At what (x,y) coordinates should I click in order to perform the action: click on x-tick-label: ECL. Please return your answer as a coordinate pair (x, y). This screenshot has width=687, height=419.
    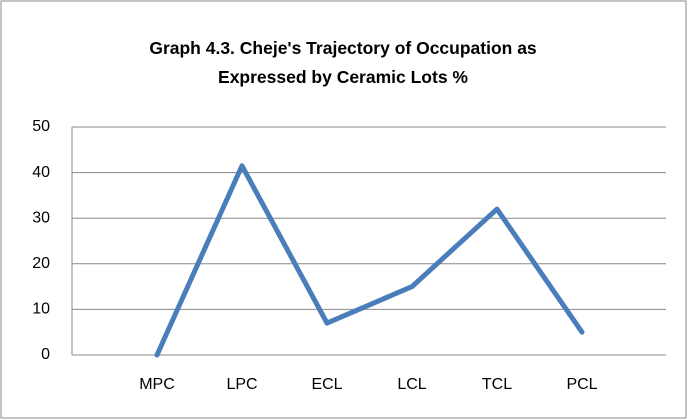
    Looking at the image, I should click on (326, 384).